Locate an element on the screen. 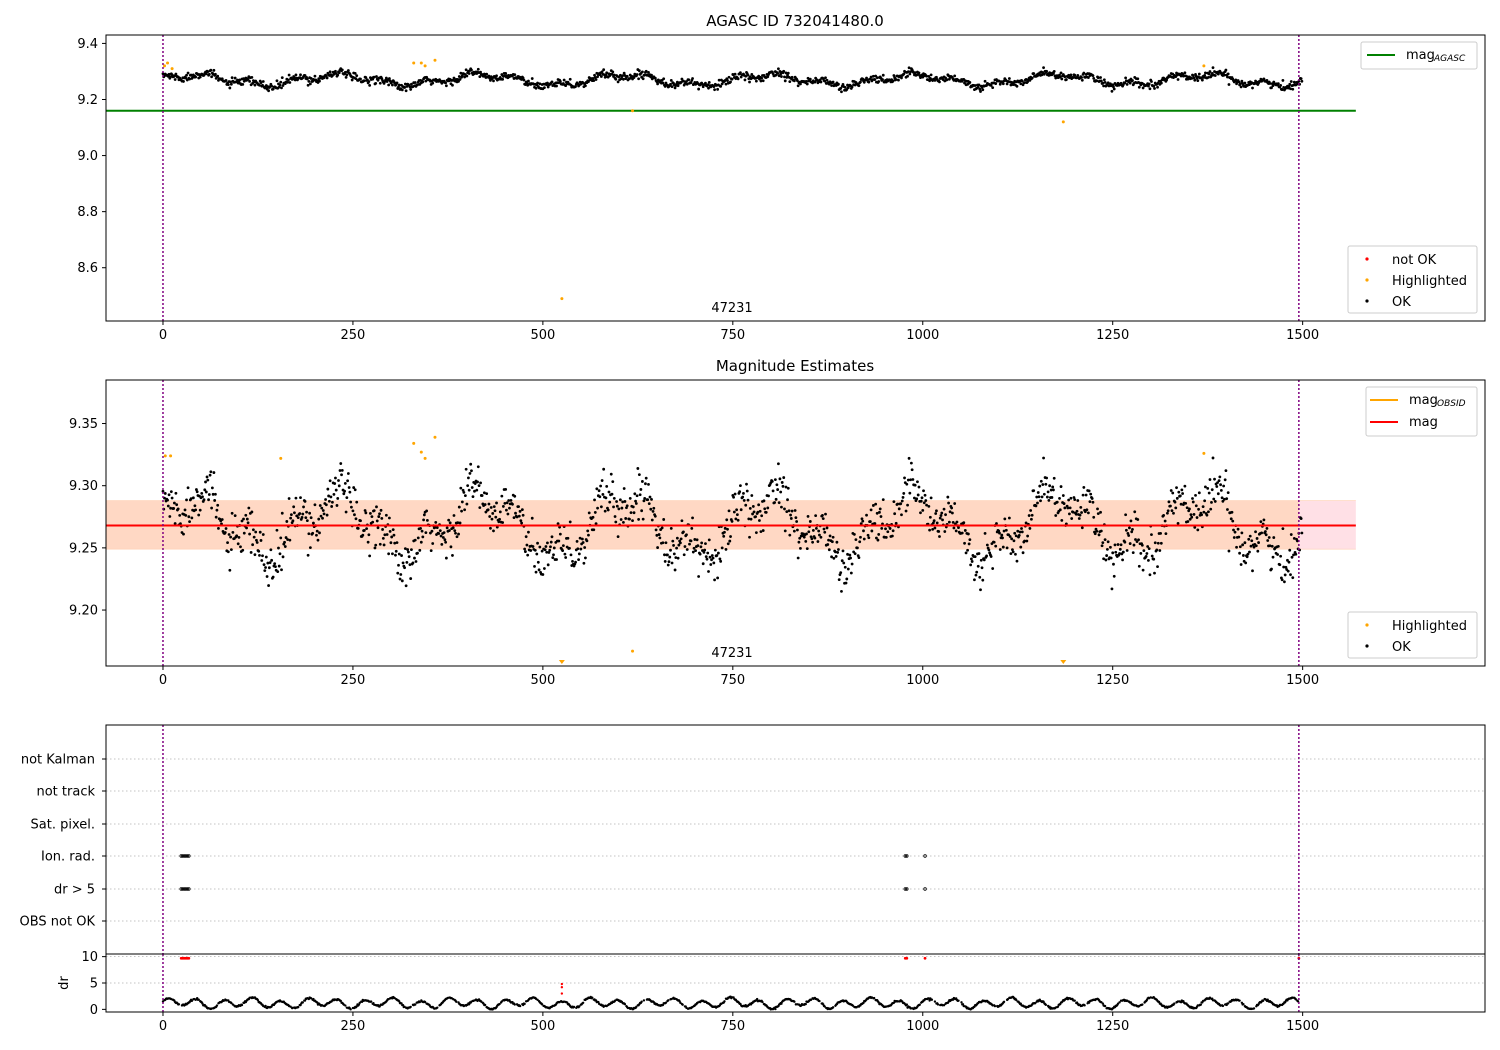 The width and height of the screenshot is (1500, 1050). legend-label: Highlighted is located at coordinates (1429, 281).